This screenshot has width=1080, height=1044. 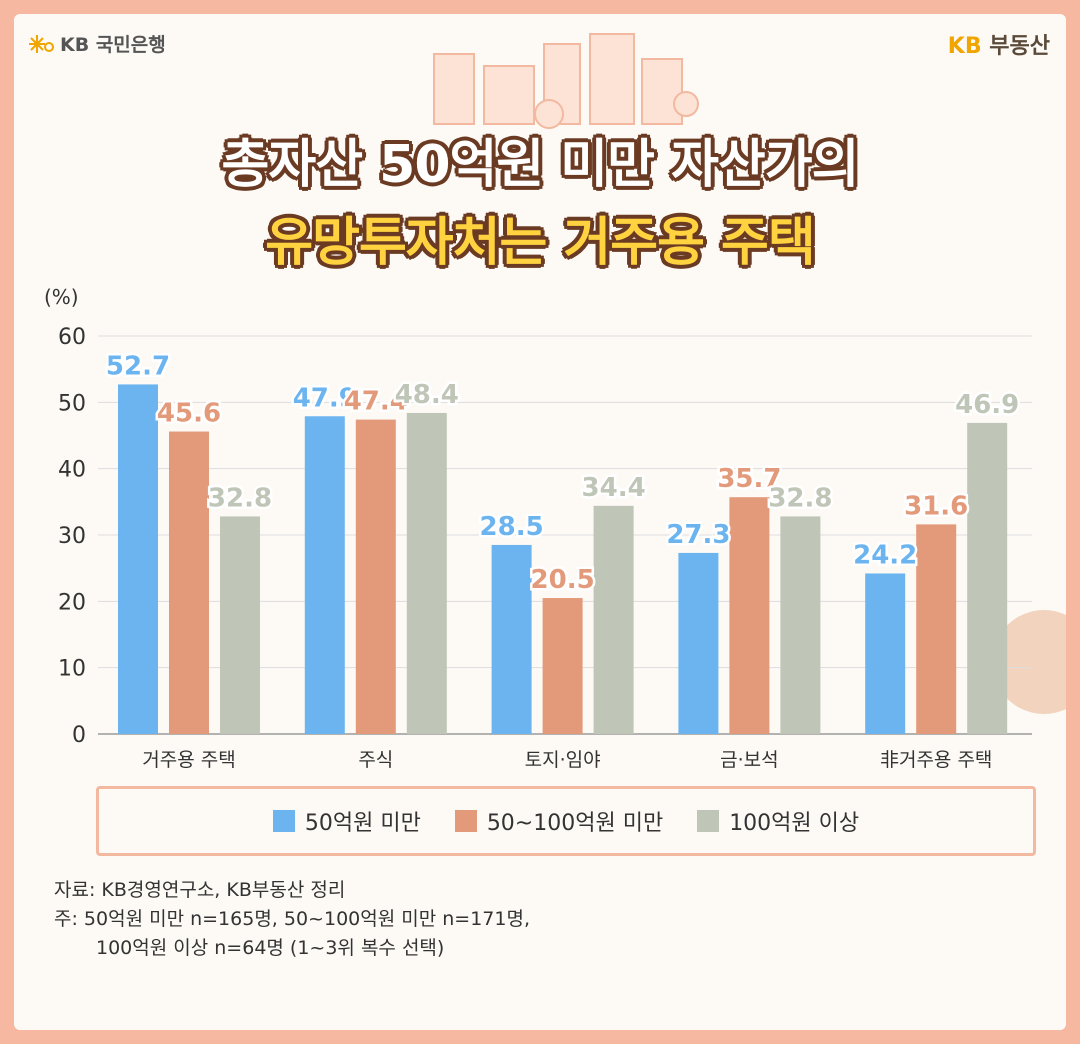 I want to click on x-tick-label: 주식, so click(x=375, y=760).